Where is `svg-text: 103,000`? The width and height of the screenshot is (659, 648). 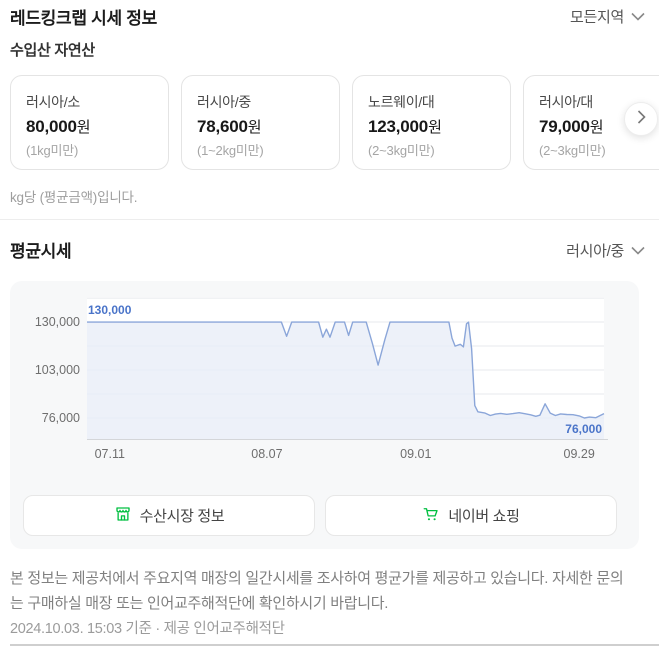 svg-text: 103,000 is located at coordinates (57, 370).